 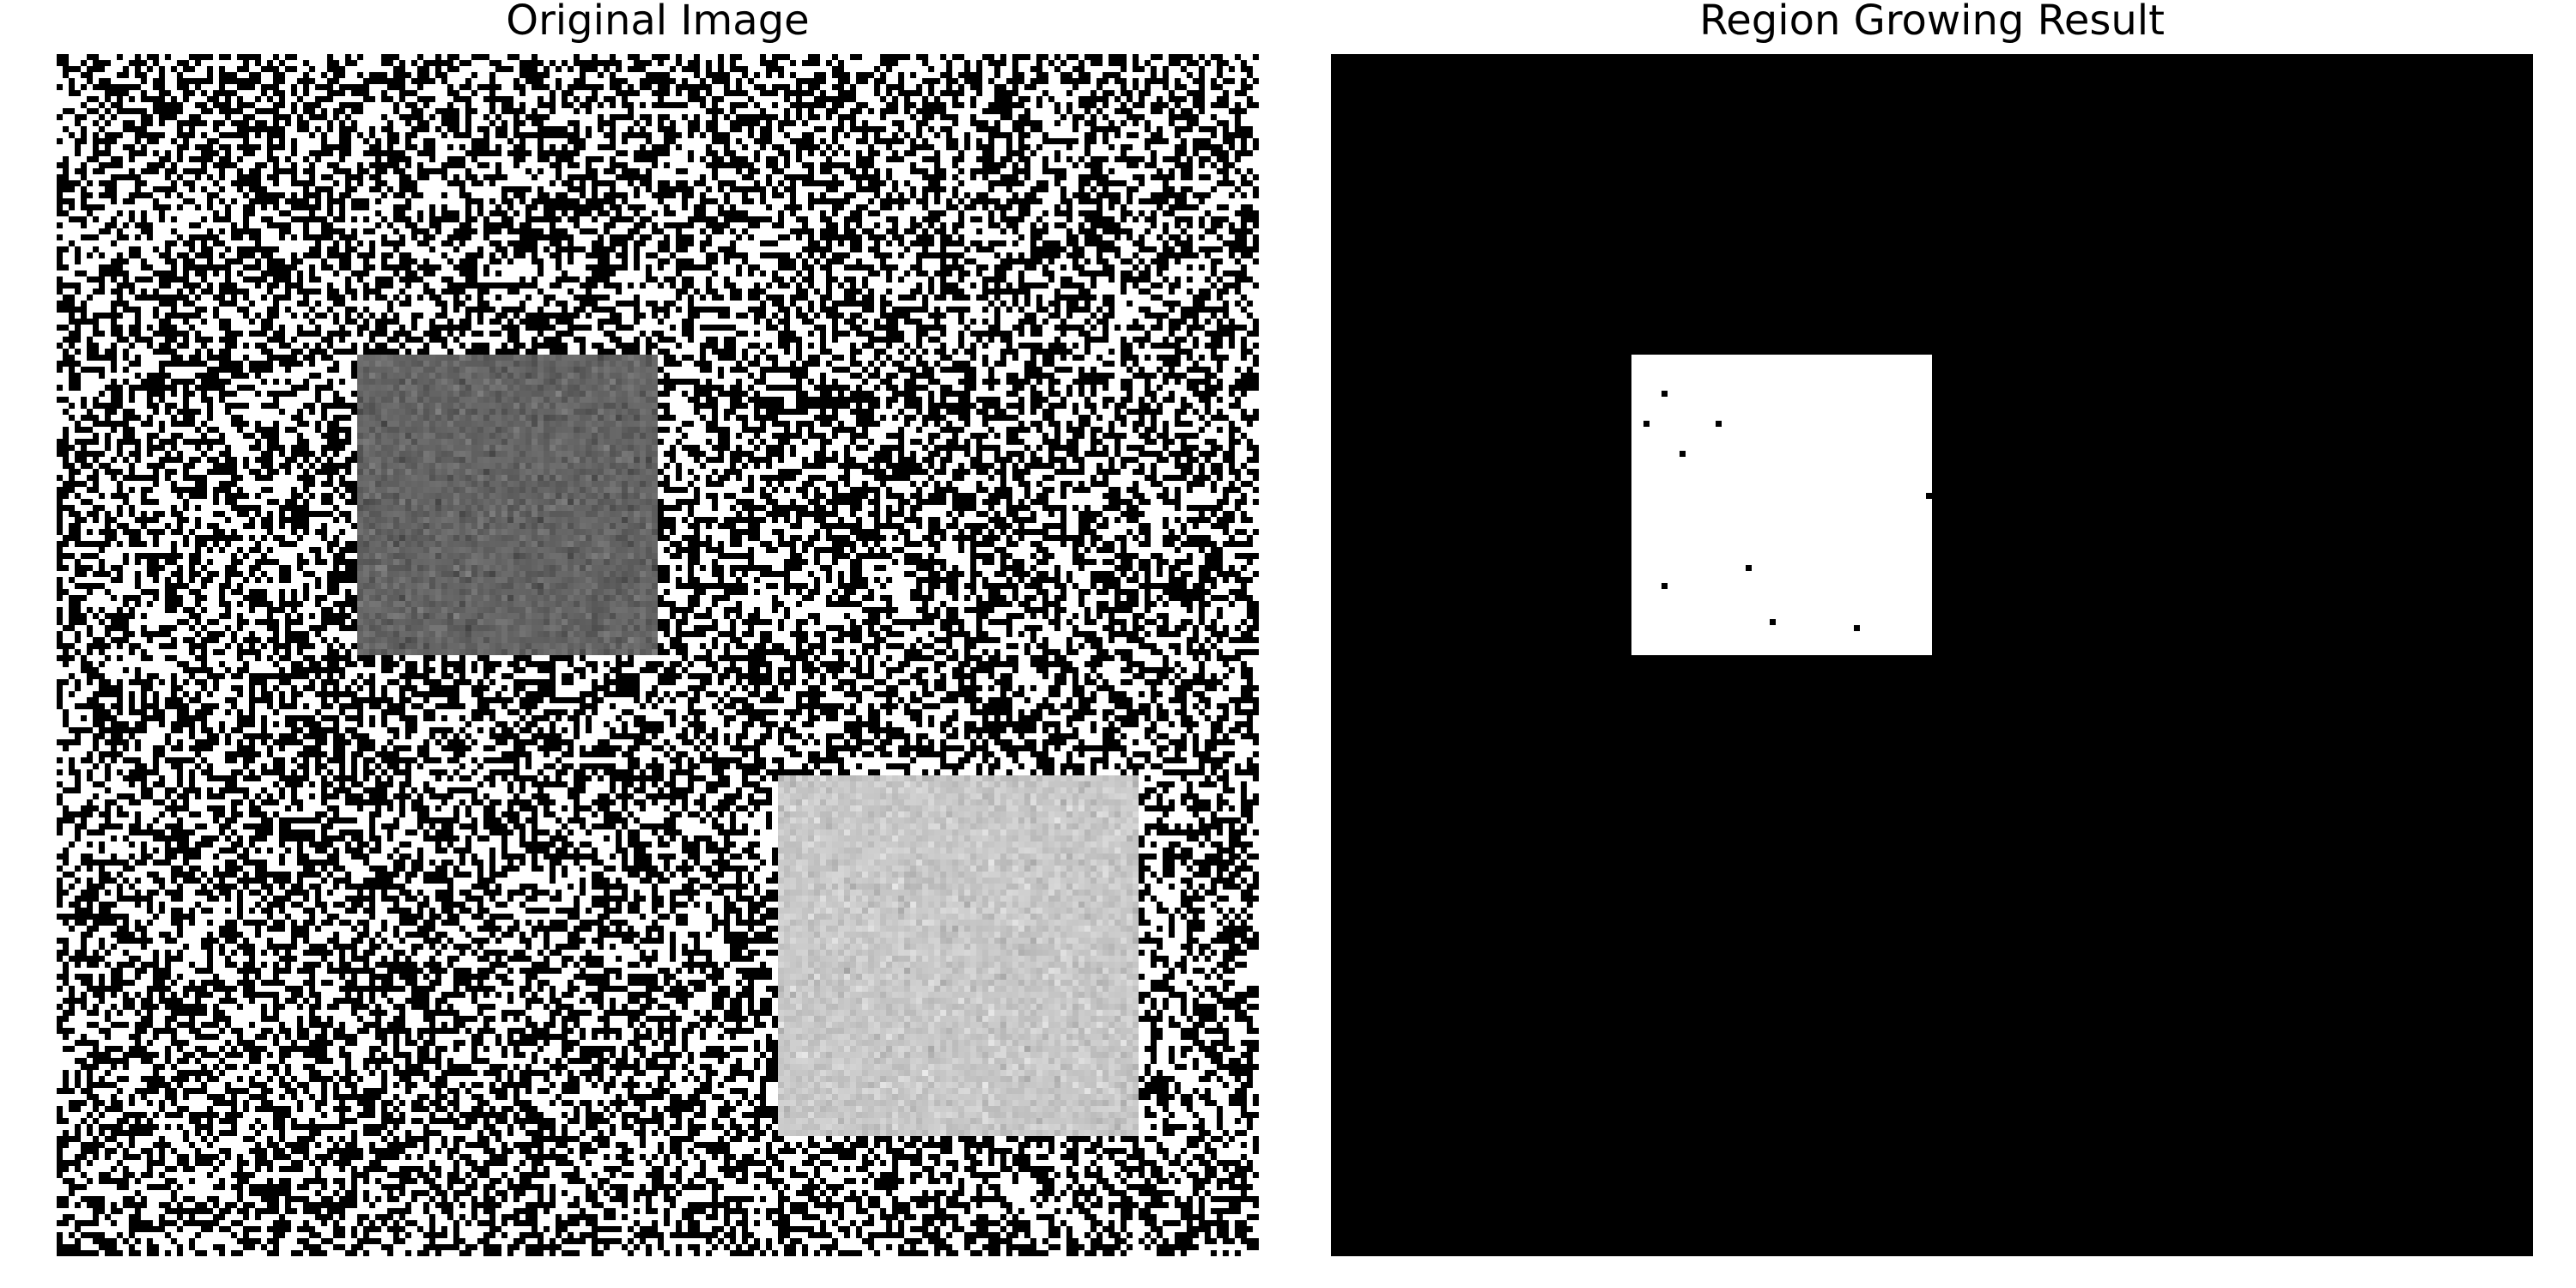 I want to click on region-growing-title: Region Growing Result, so click(x=1932, y=21).